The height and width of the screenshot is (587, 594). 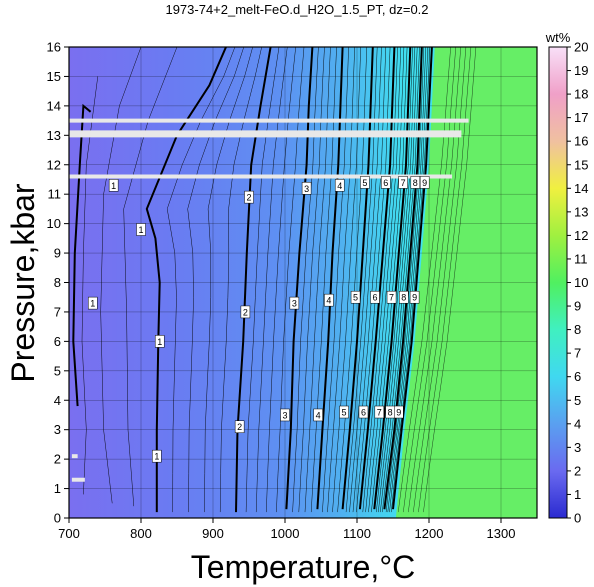 What do you see at coordinates (429, 533) in the screenshot?
I see `x-tick-1200: 1200` at bounding box center [429, 533].